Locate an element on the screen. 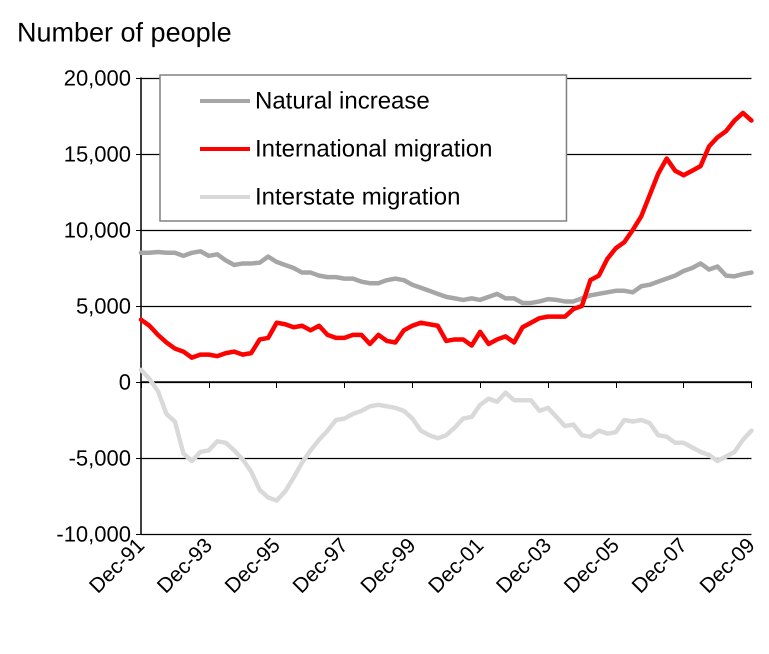 Image resolution: width=769 pixels, height=654 pixels. legend-label: Interstate migration is located at coordinates (357, 197).